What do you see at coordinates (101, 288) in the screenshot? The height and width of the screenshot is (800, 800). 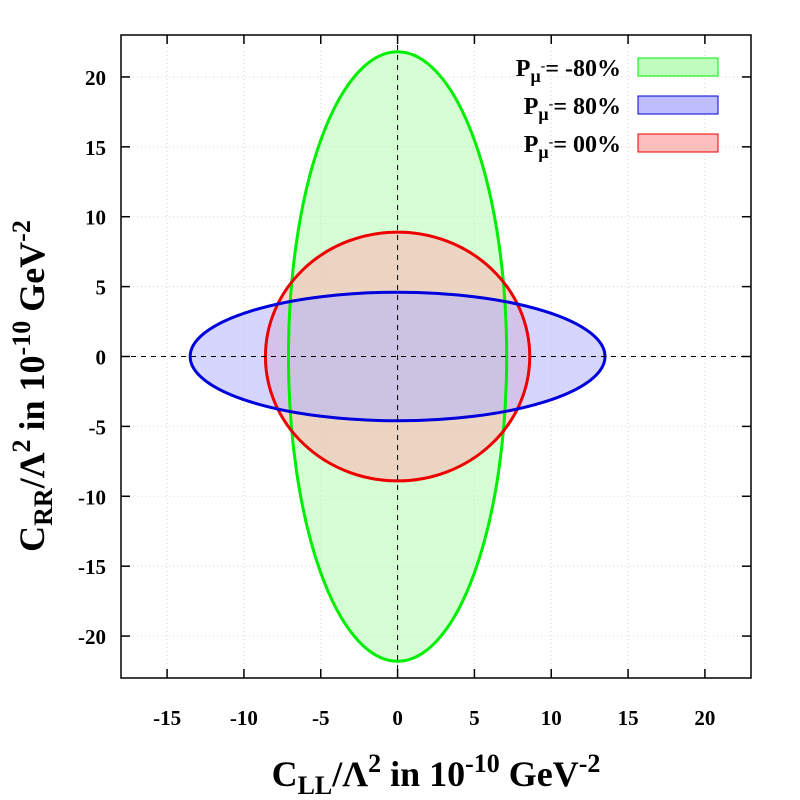 I see `y-tick-label: 5` at bounding box center [101, 288].